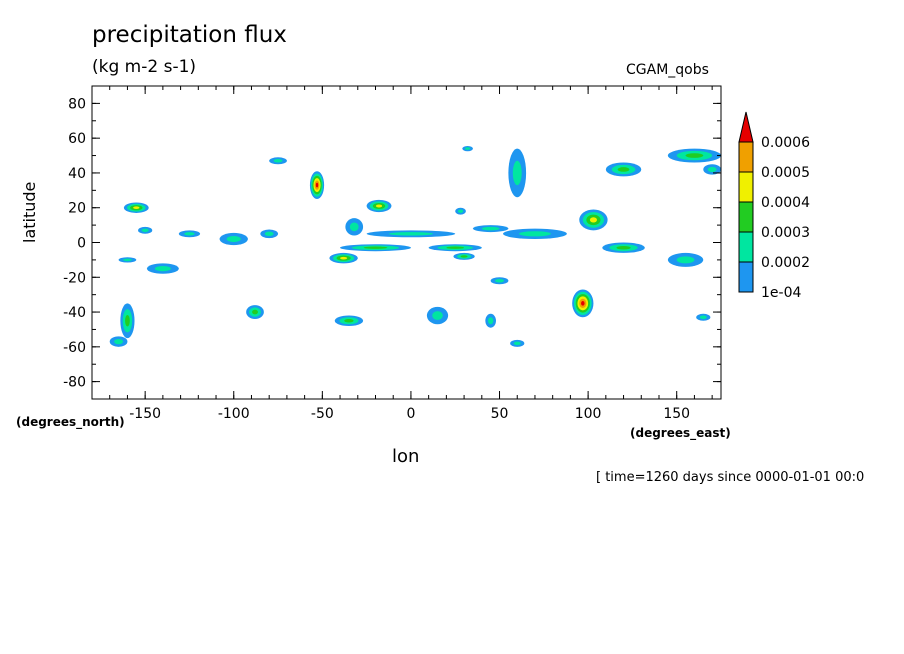  Describe the element at coordinates (500, 414) in the screenshot. I see `x-tick-label: 50` at that location.